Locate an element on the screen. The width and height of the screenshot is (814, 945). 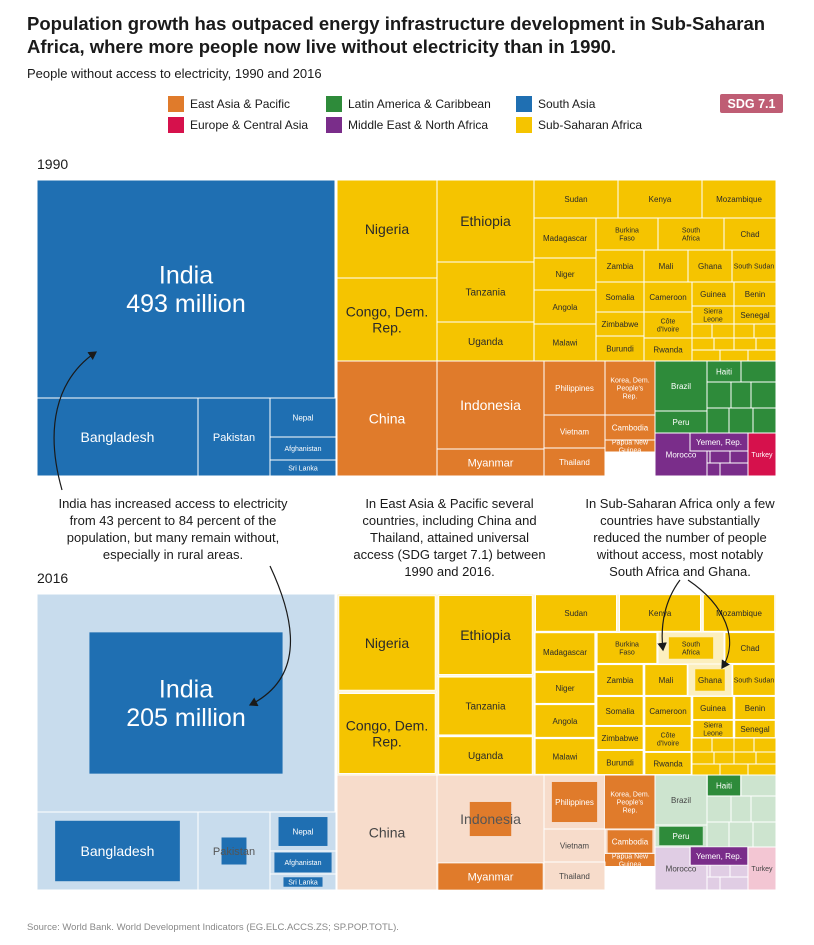
label-kenya: Kenya is located at coordinates (660, 199).